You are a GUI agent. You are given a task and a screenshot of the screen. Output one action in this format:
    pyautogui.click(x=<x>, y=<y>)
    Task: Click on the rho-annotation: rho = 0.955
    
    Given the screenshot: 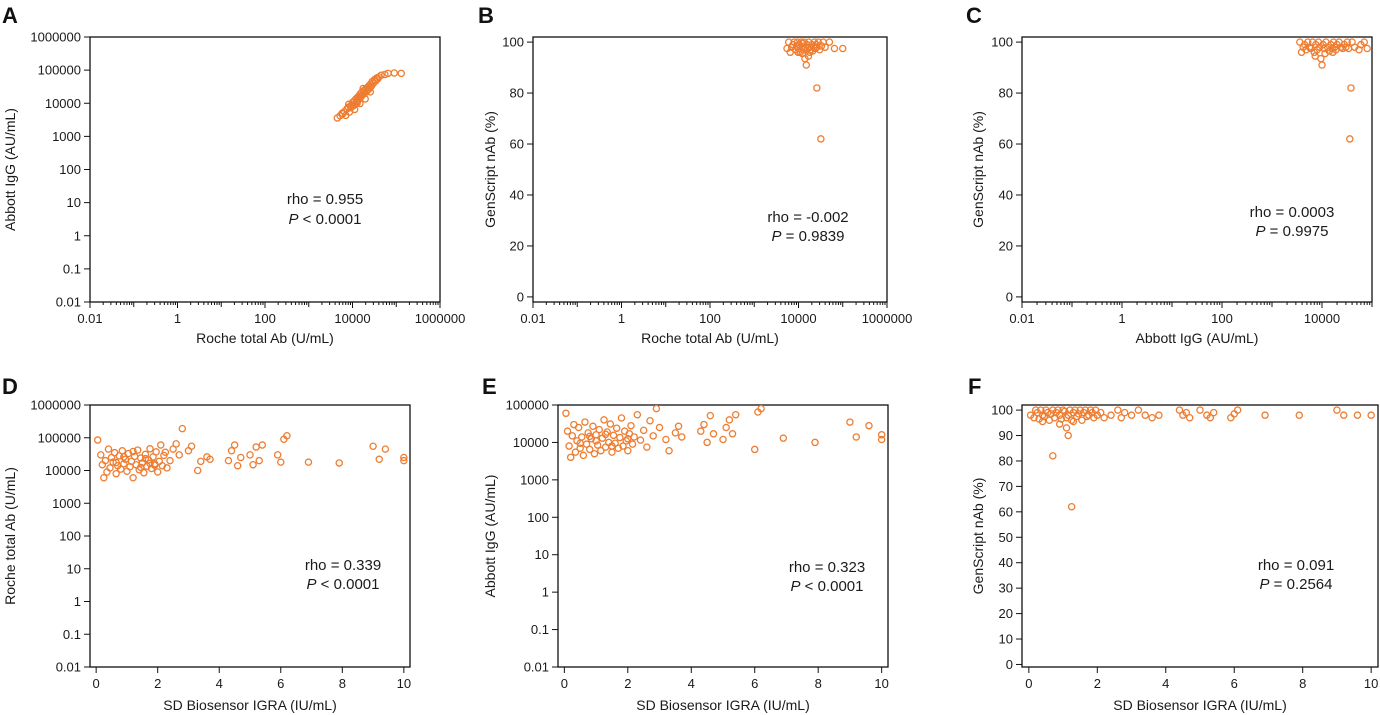 What is the action you would take?
    pyautogui.click(x=325, y=199)
    